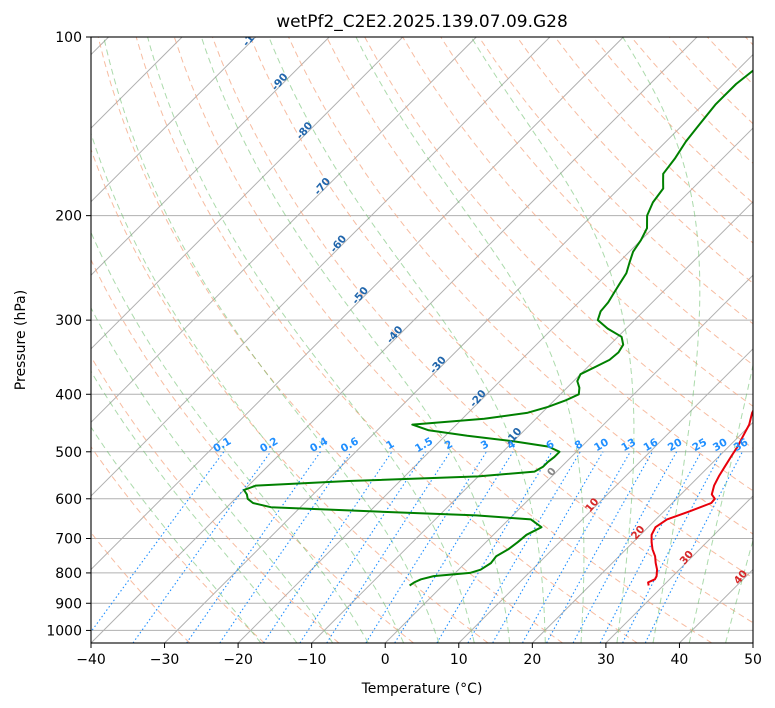 The image size is (775, 708). What do you see at coordinates (532, 660) in the screenshot?
I see `x-tick-label: 20` at bounding box center [532, 660].